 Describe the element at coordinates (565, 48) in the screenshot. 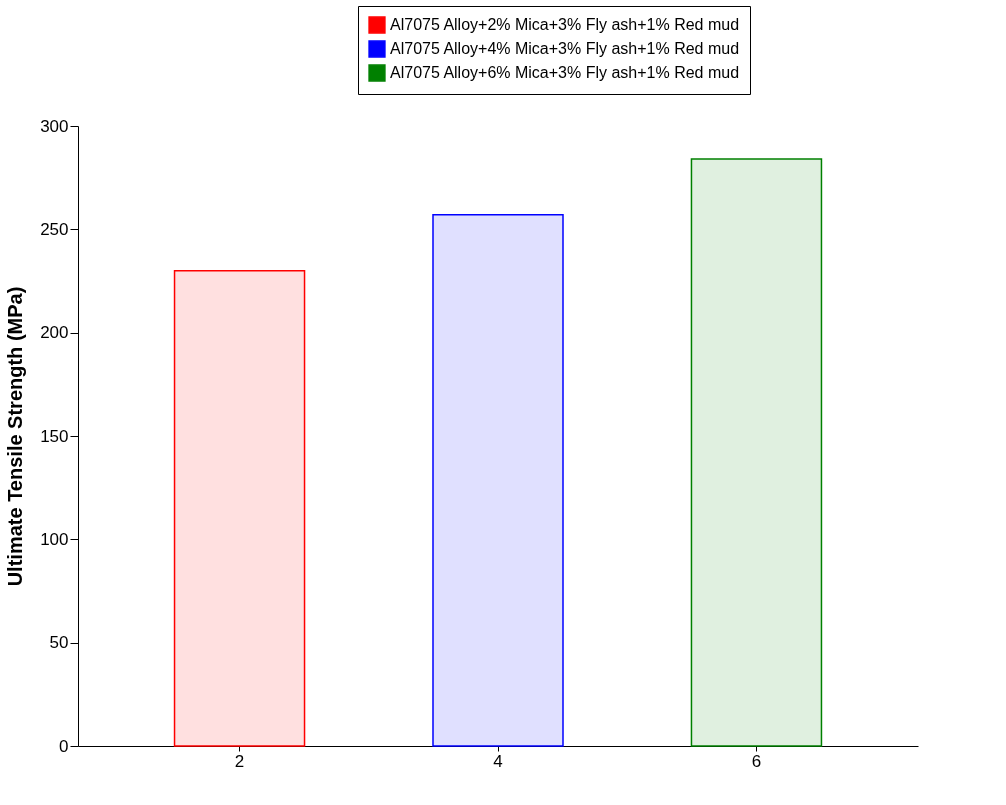

I see `legend-label: Al7075 Alloy+4% Mica+3% Fly ash+1% Red mud` at that location.